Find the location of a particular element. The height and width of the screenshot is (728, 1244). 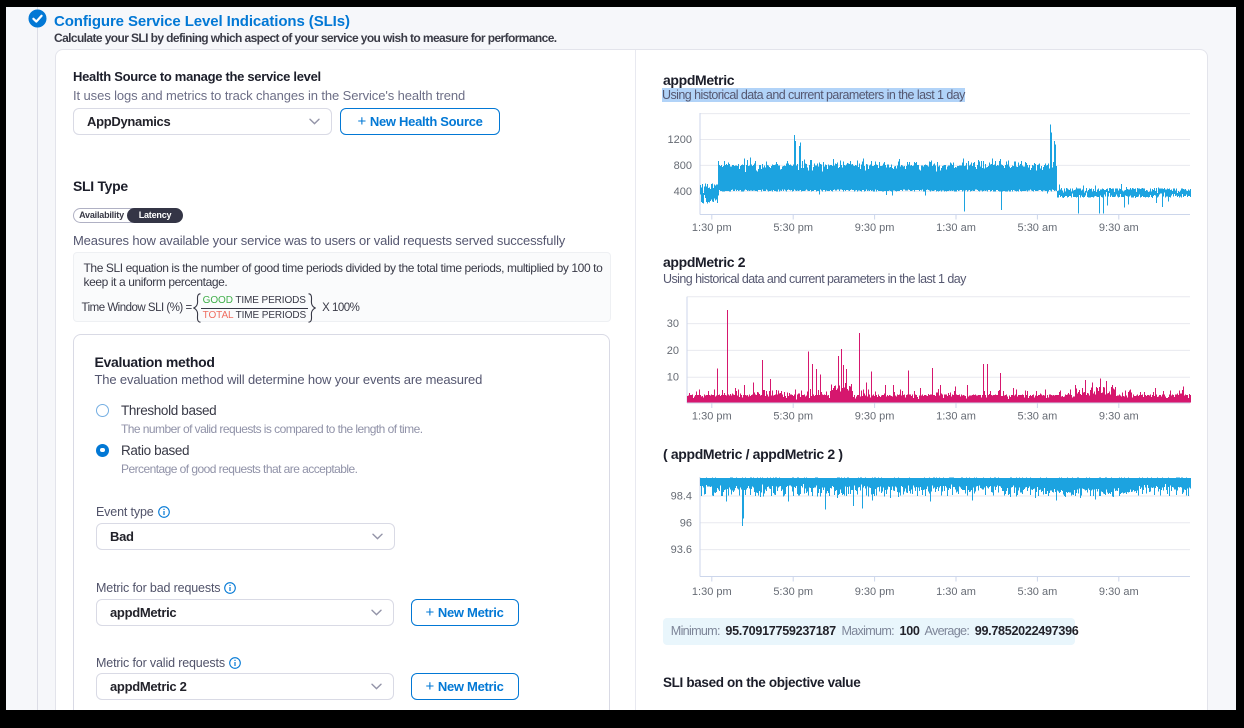

svg-text: 400 is located at coordinates (683, 192).